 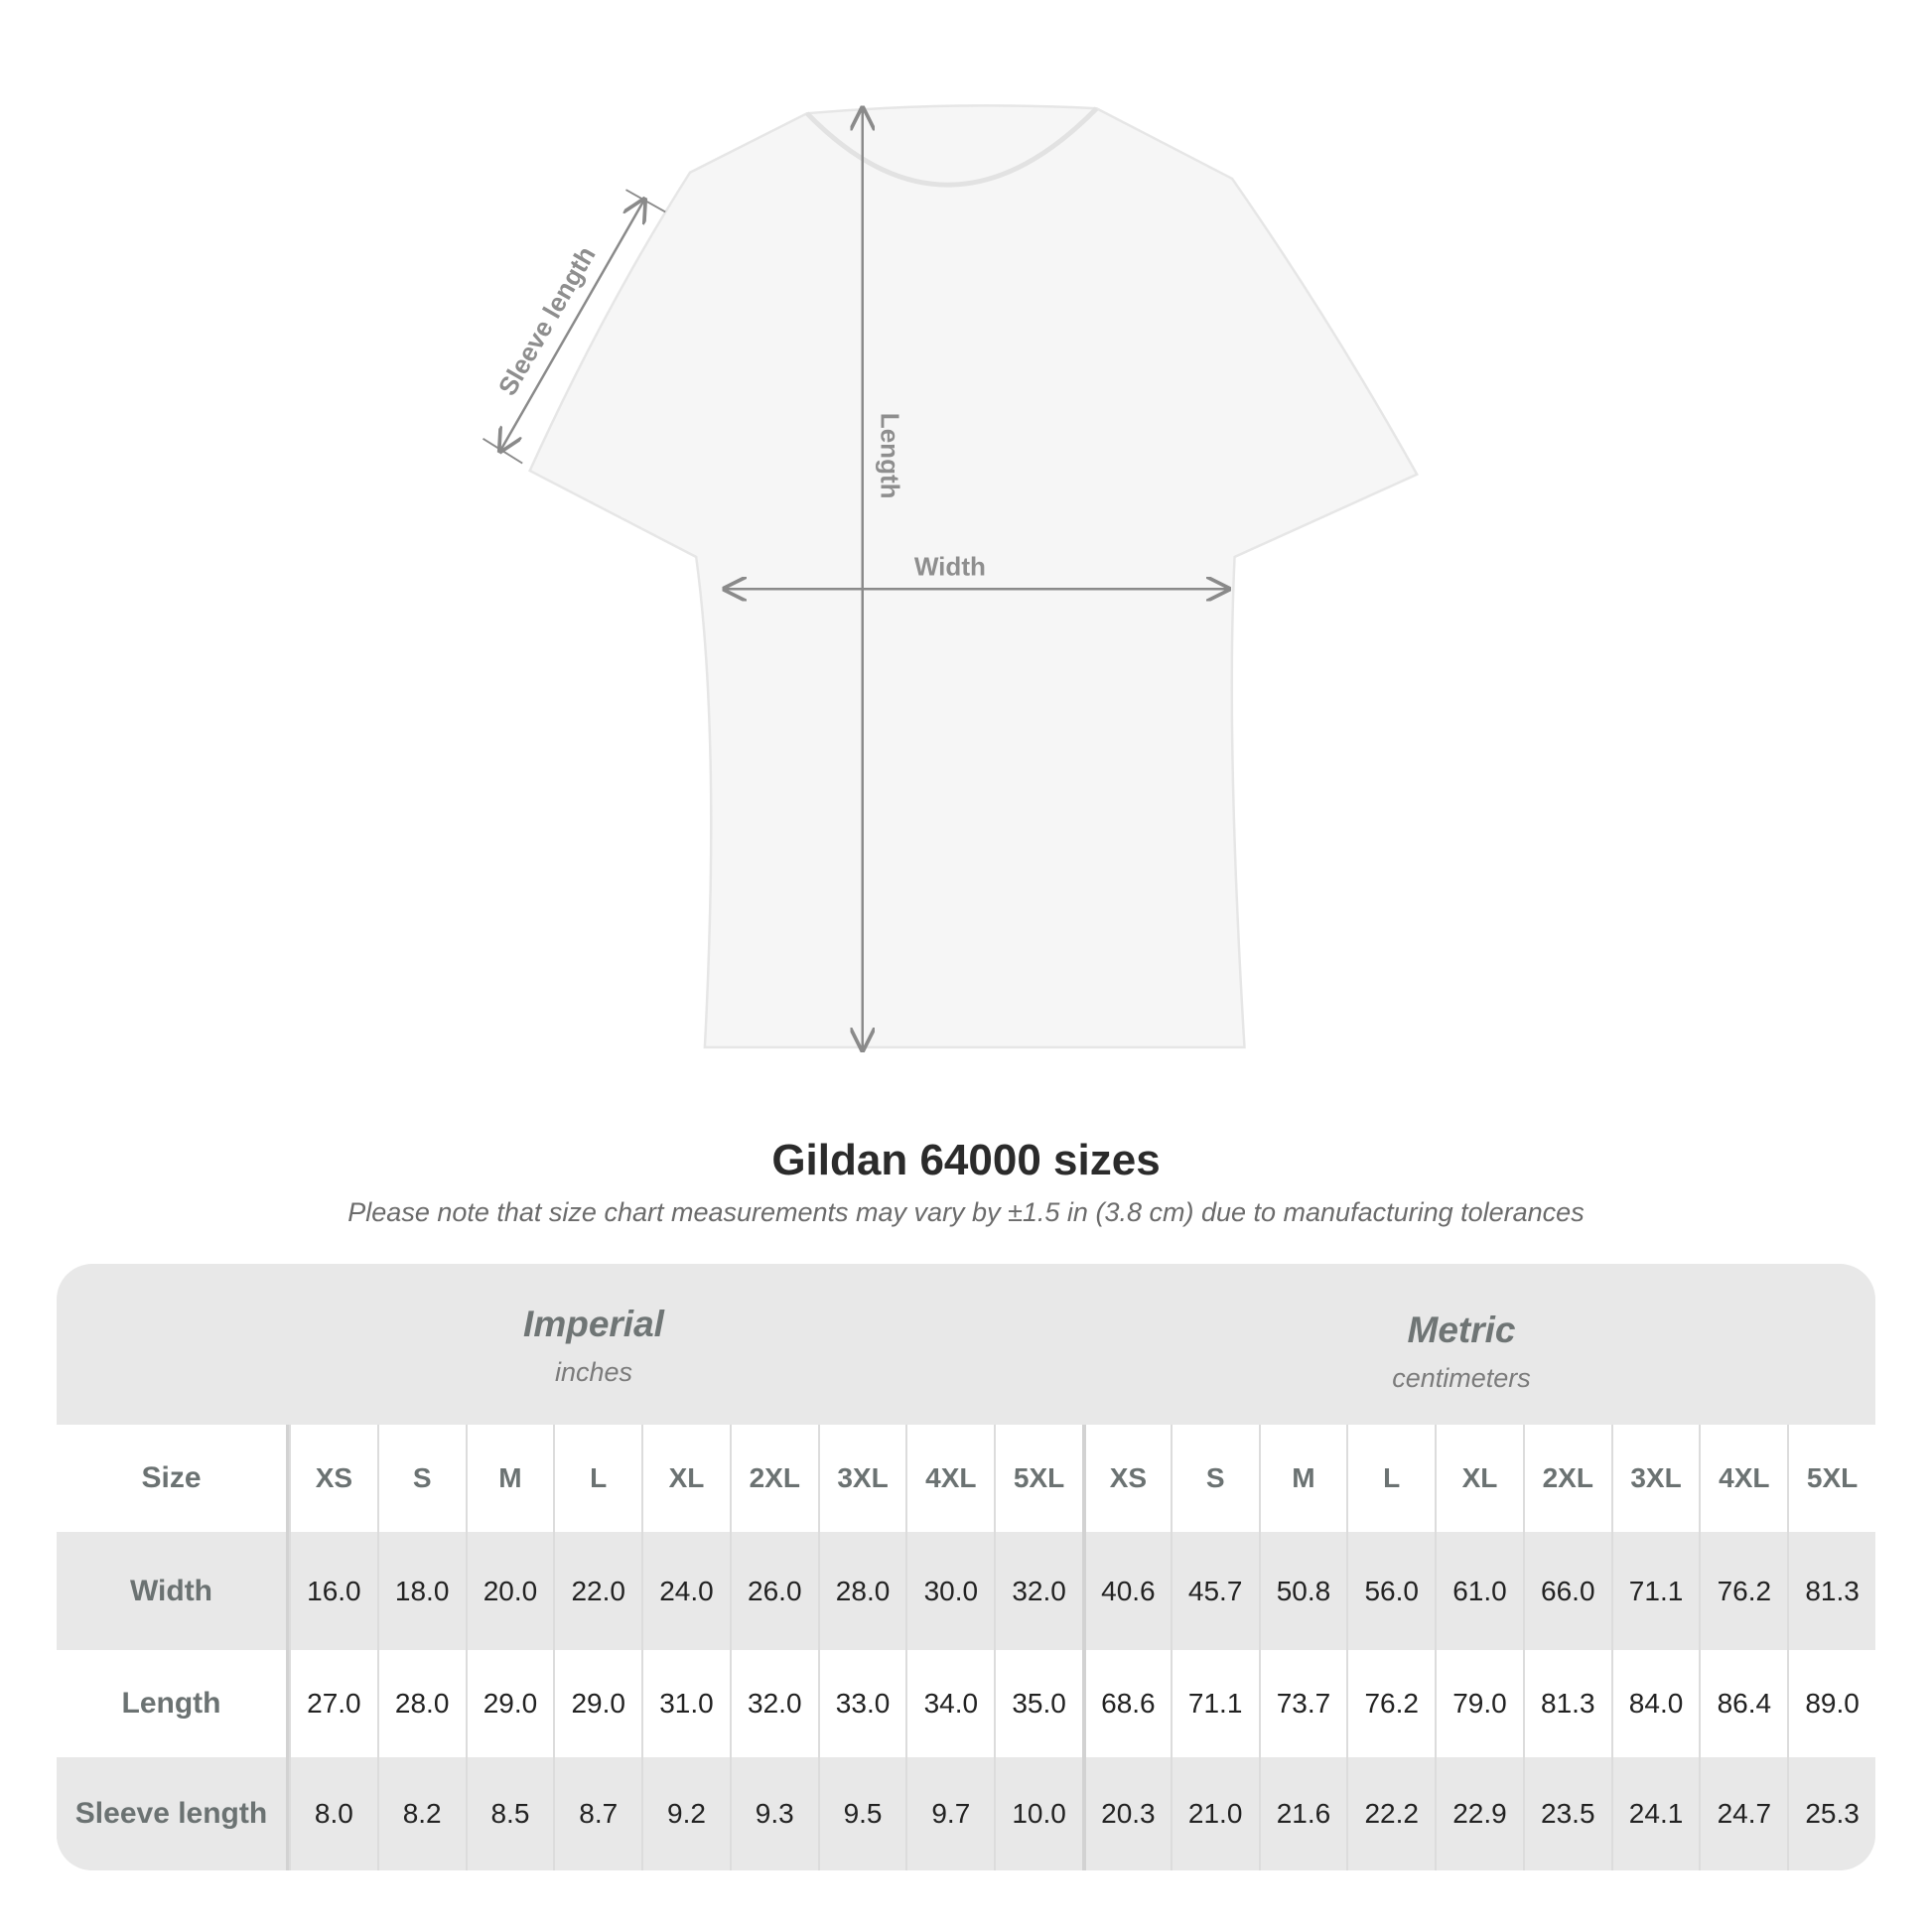 I want to click on metric-value-cell: 24.7, so click(x=1743, y=1814).